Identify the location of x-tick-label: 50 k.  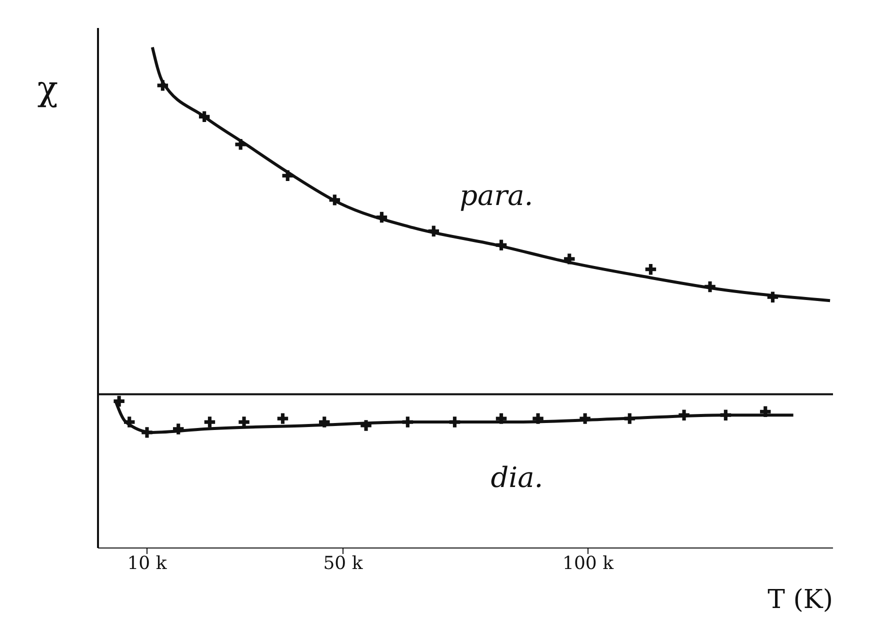
(343, 563).